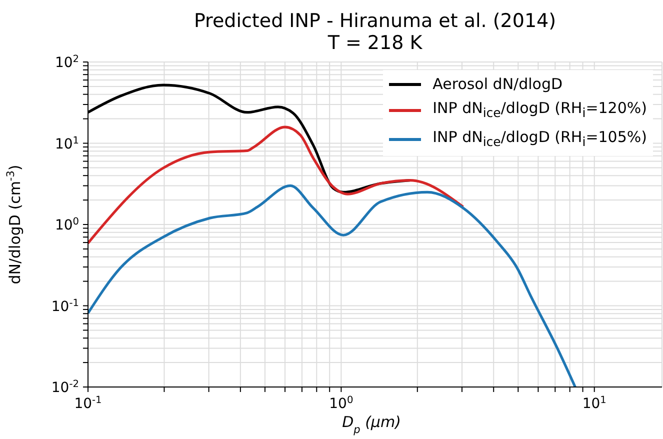 The image size is (663, 439). What do you see at coordinates (375, 43) in the screenshot?
I see `chart-subtitle: T = 218 K` at bounding box center [375, 43].